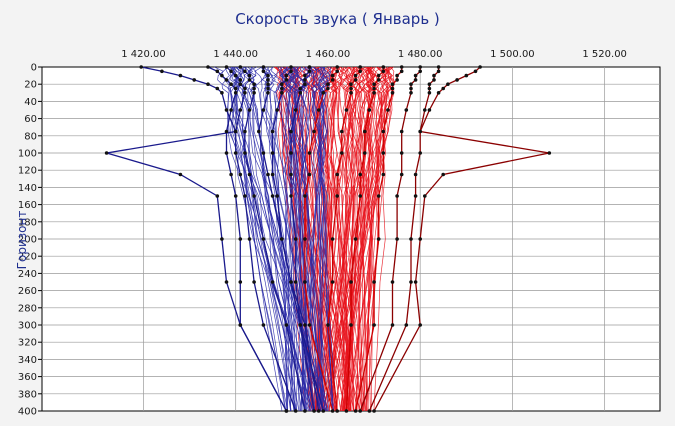 Image resolution: width=675 pixels, height=426 pixels. Describe the element at coordinates (30, 102) in the screenshot. I see `y-tick-label-2: 40` at that location.